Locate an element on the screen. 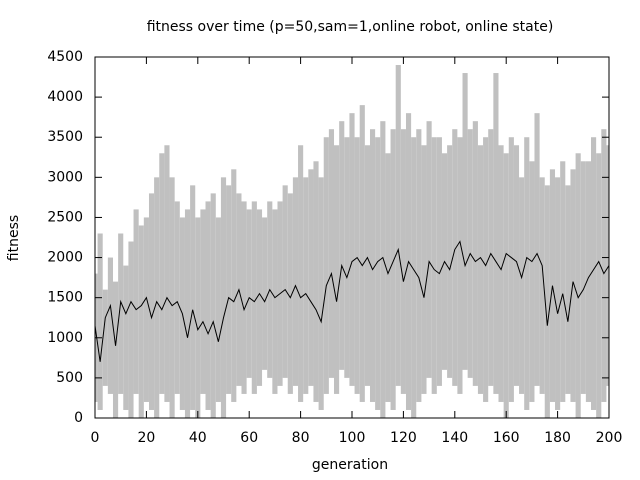  x-tick-label: 140 is located at coordinates (454, 438).